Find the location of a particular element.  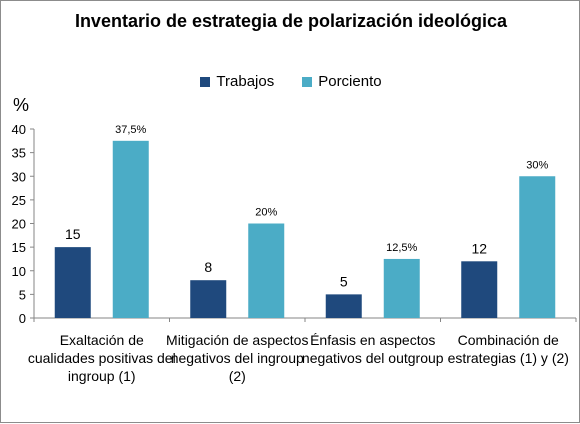

data-label-trabajos-3: 5 is located at coordinates (344, 281).